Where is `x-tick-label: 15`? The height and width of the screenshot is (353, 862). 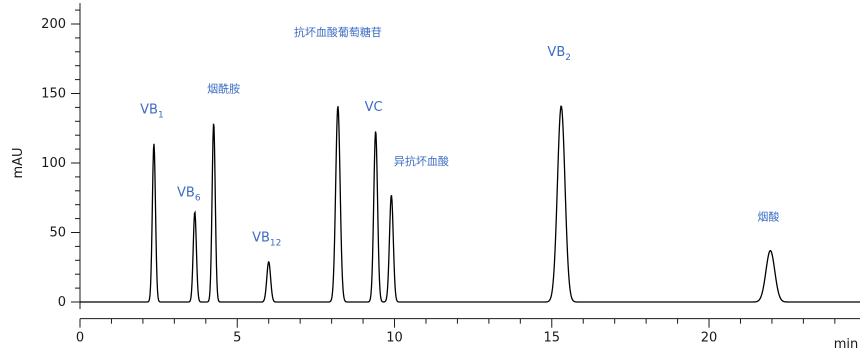 x-tick-label: 15 is located at coordinates (552, 338).